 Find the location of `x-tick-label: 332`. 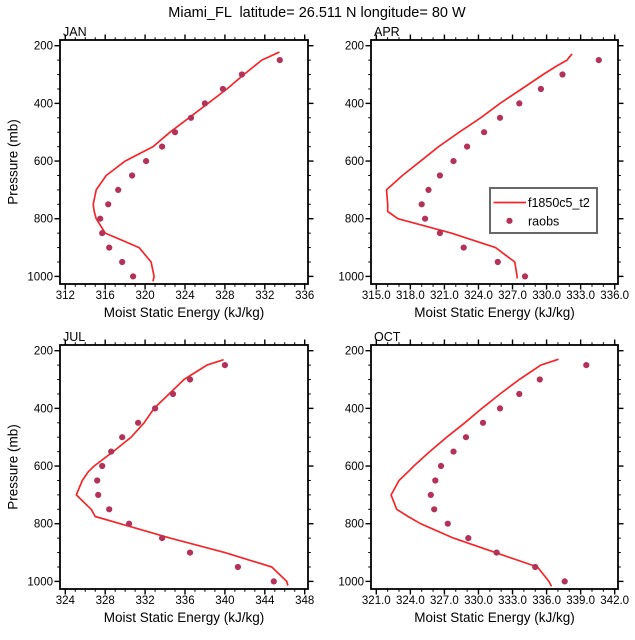

x-tick-label: 332 is located at coordinates (145, 601).